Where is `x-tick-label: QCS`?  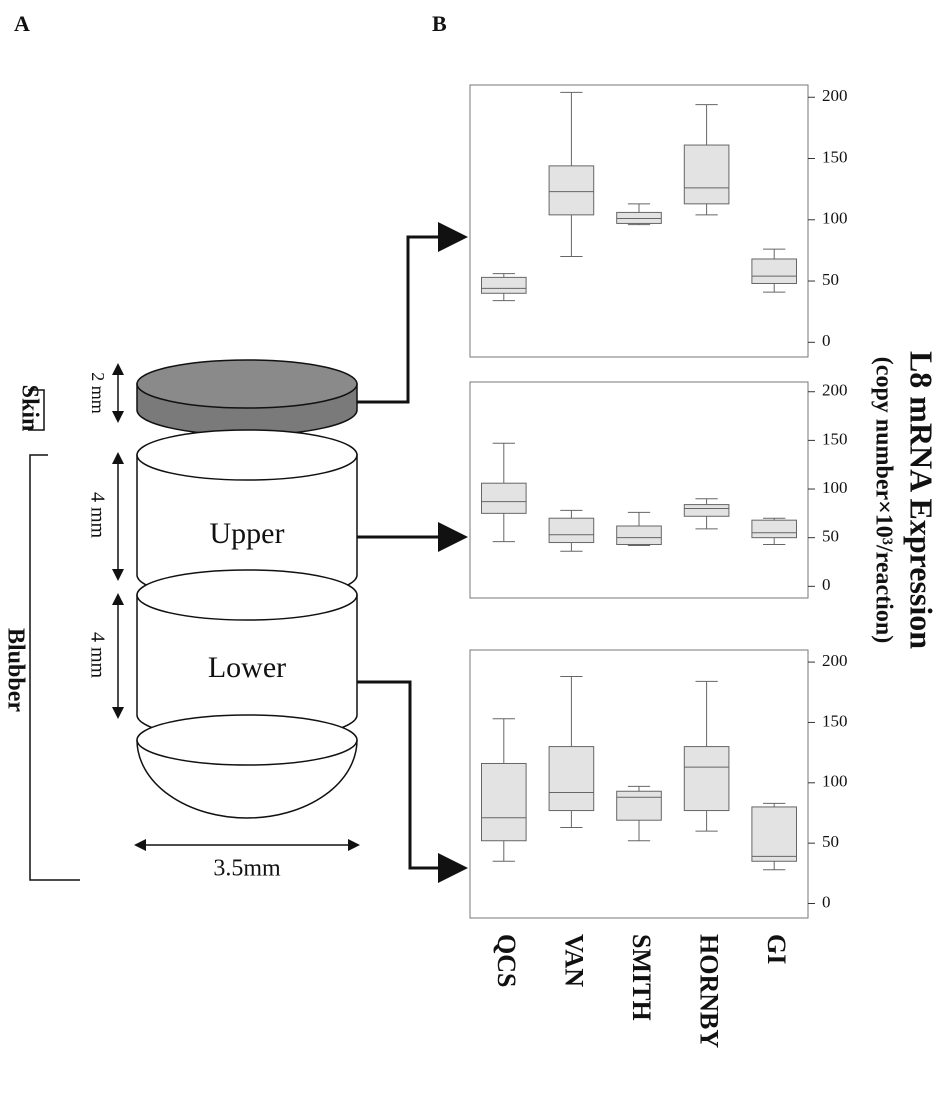 x-tick-label: QCS is located at coordinates (506, 960).